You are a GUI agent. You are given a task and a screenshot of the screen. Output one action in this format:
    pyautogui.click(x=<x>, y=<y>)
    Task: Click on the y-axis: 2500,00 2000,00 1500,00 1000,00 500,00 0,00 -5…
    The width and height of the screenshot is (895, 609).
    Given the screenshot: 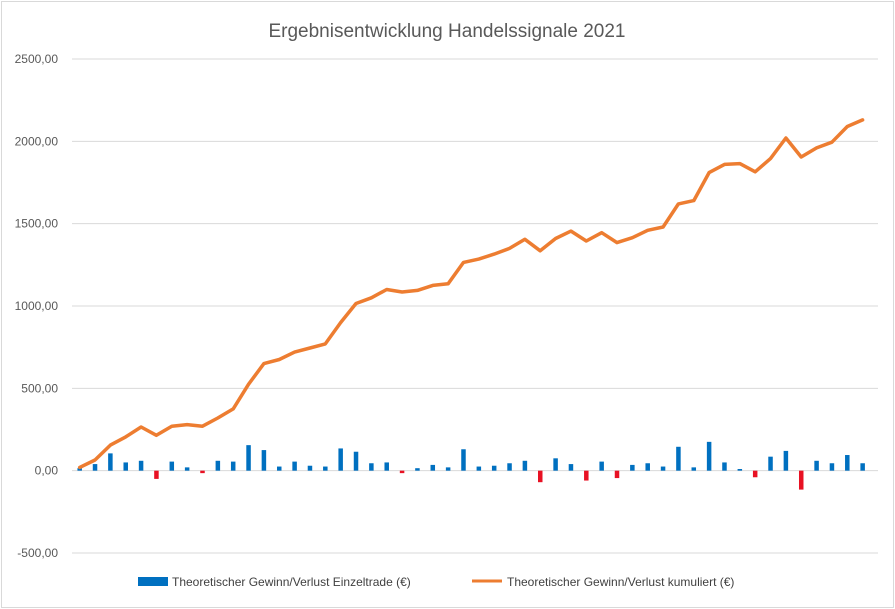 What is the action you would take?
    pyautogui.click(x=37, y=306)
    